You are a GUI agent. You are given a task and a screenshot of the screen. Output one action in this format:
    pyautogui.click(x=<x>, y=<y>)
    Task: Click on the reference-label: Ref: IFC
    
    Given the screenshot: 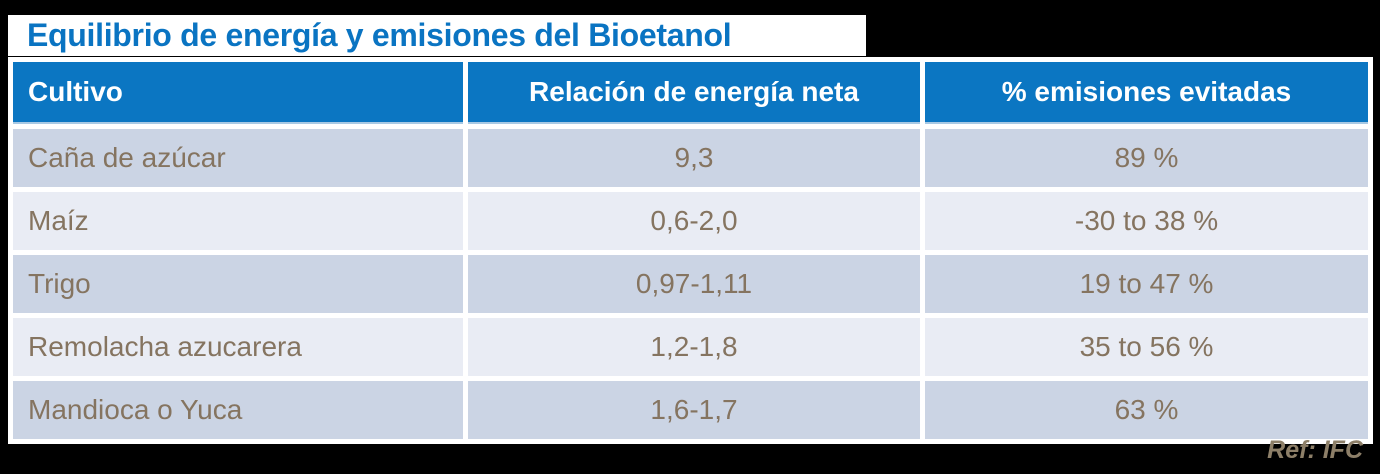 What is the action you would take?
    pyautogui.click(x=1315, y=450)
    